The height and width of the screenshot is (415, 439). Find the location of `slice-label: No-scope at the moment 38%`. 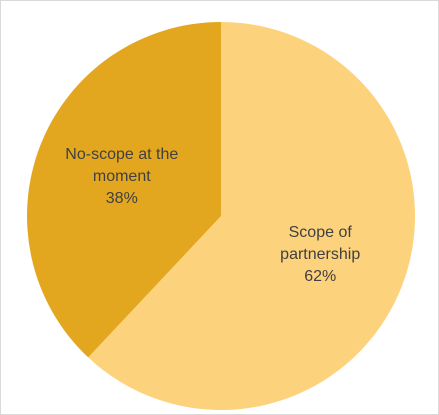

slice-label: No-scope at the moment 38% is located at coordinates (122, 177).